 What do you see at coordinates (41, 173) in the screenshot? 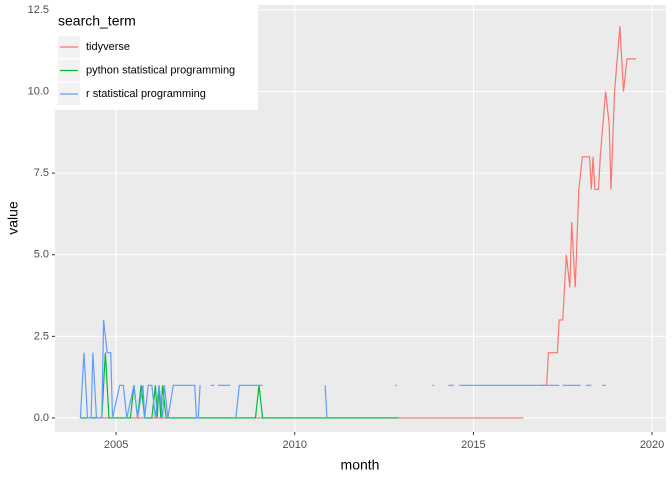
I see `y-tick-label: 7.5` at bounding box center [41, 173].